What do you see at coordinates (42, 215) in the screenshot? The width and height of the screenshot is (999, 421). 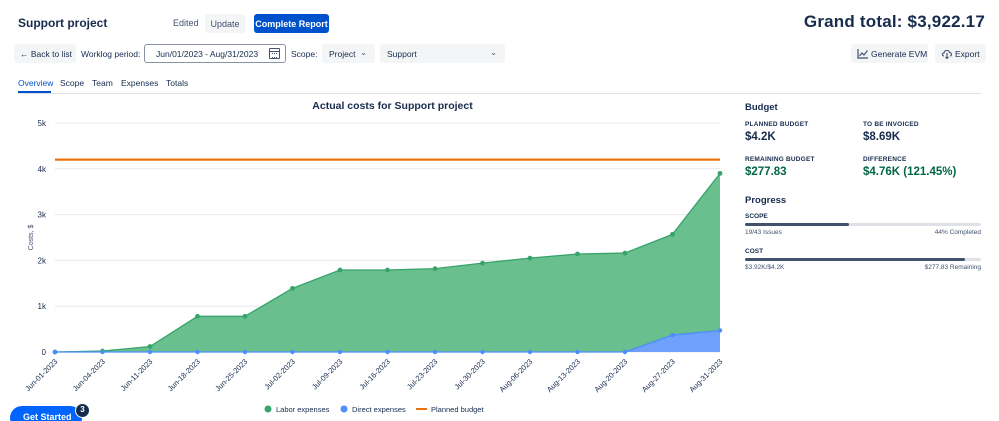 I see `y-tick-label: 3k` at bounding box center [42, 215].